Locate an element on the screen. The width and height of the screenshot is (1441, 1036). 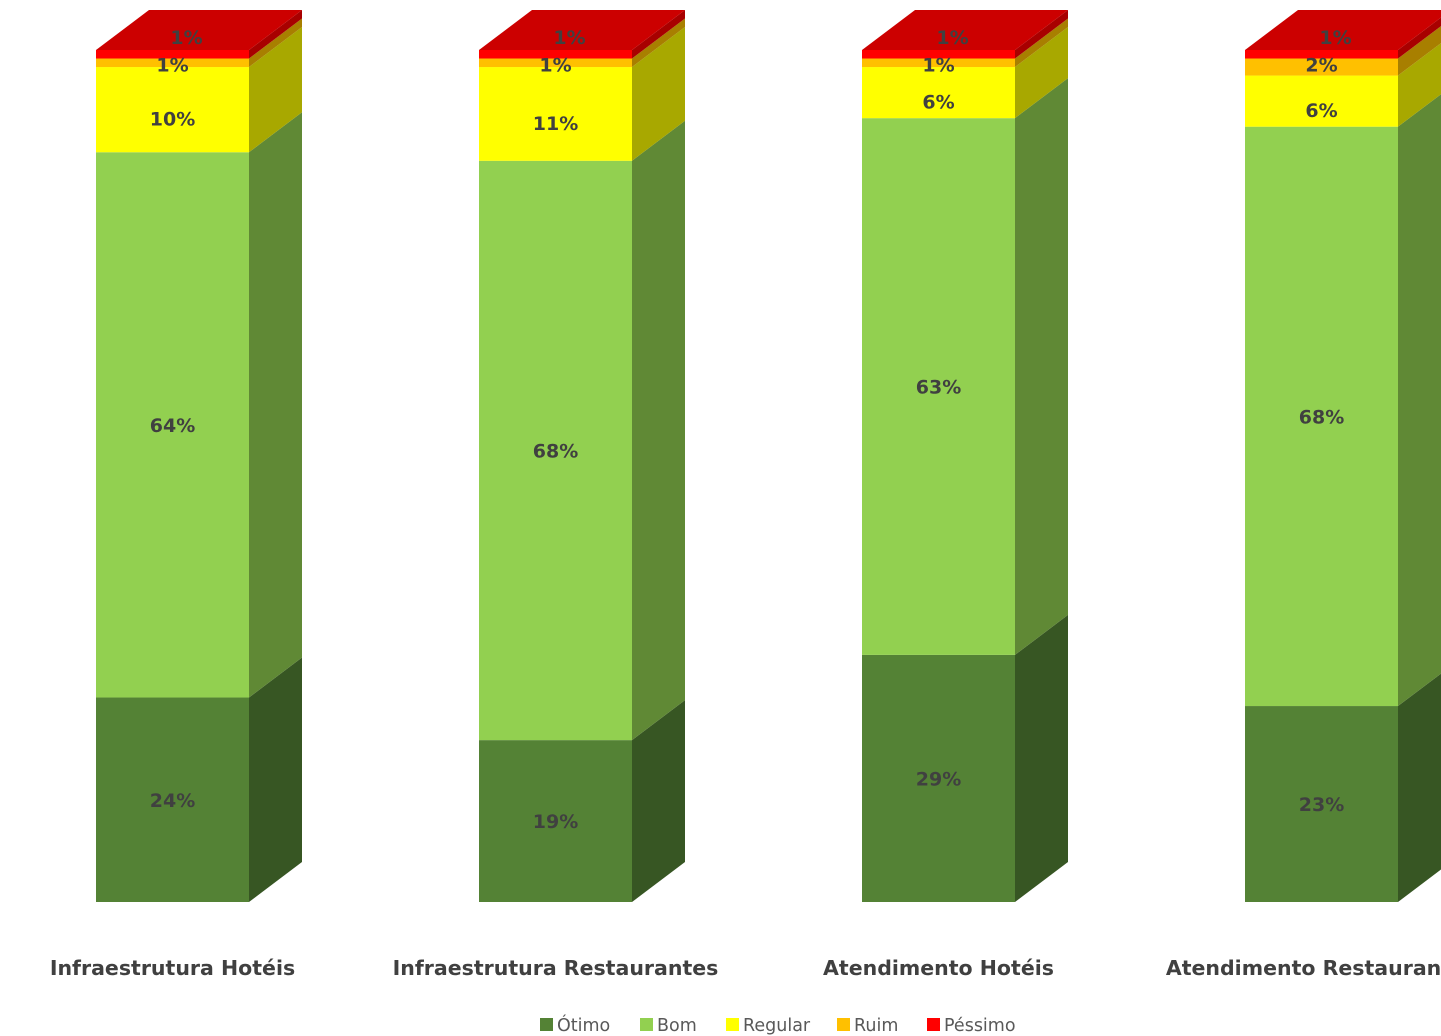
bar-side-infraestrutura-restaurantes-regular is located at coordinates (658, 94).